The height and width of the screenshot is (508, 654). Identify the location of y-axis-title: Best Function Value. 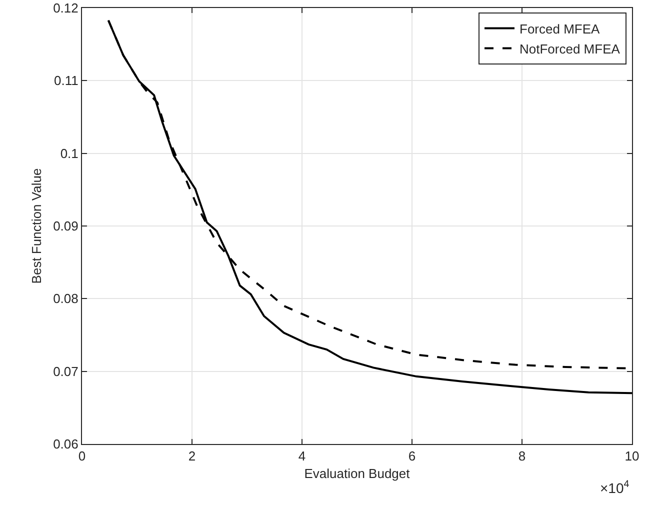
(36, 226).